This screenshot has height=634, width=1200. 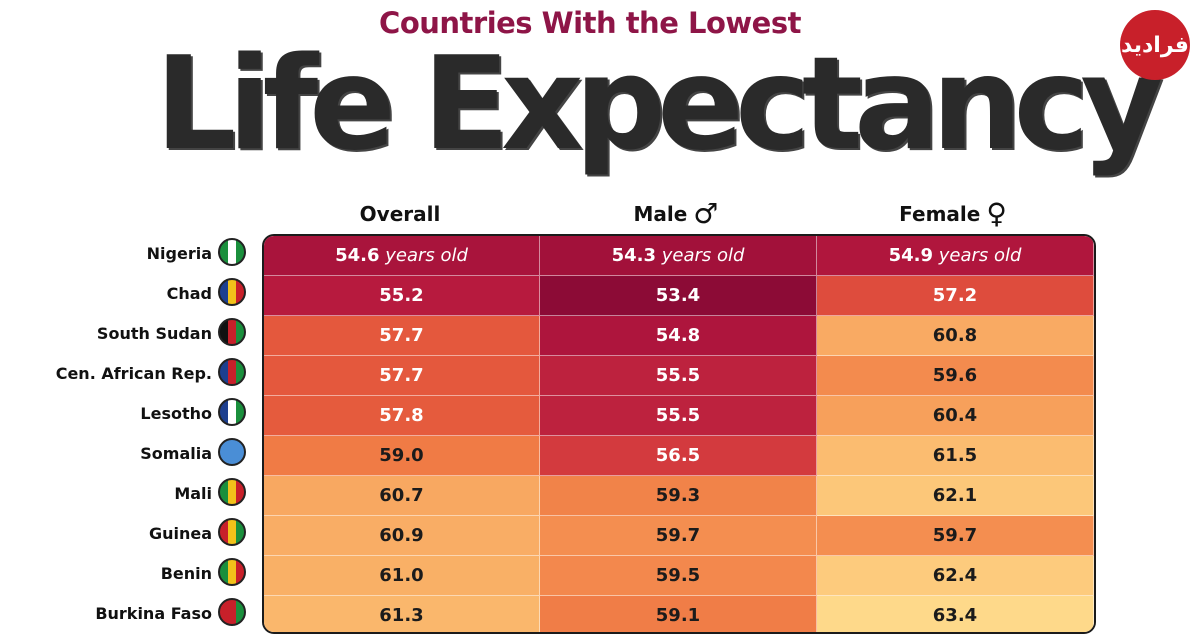 I want to click on value-cell-female: 60.4, so click(x=955, y=416).